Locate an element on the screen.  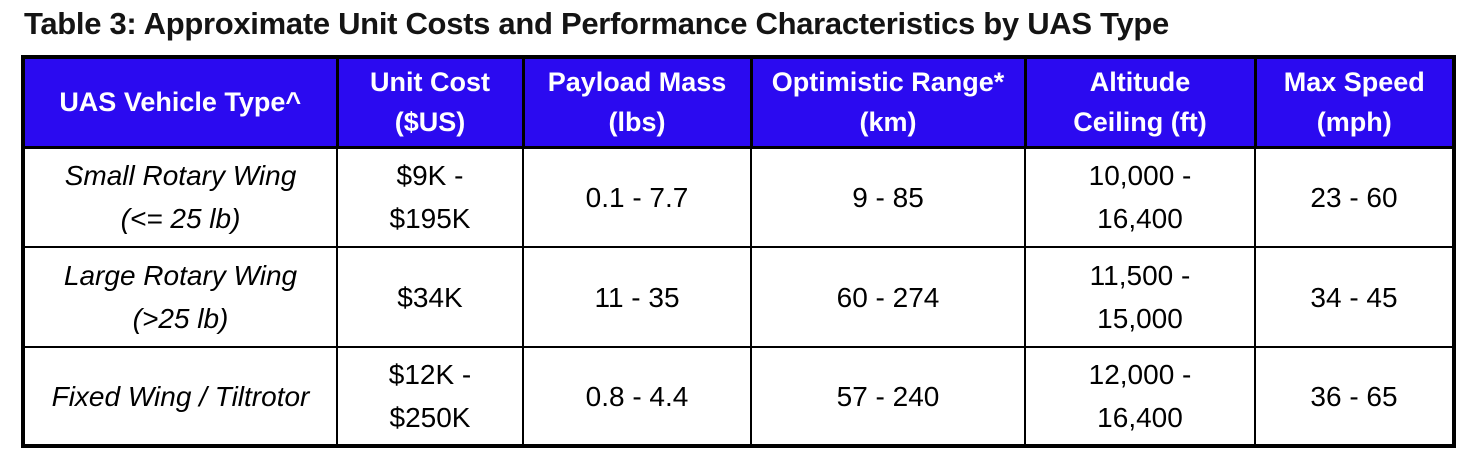
cell-optimistic-range: 57 - 240 is located at coordinates (888, 396).